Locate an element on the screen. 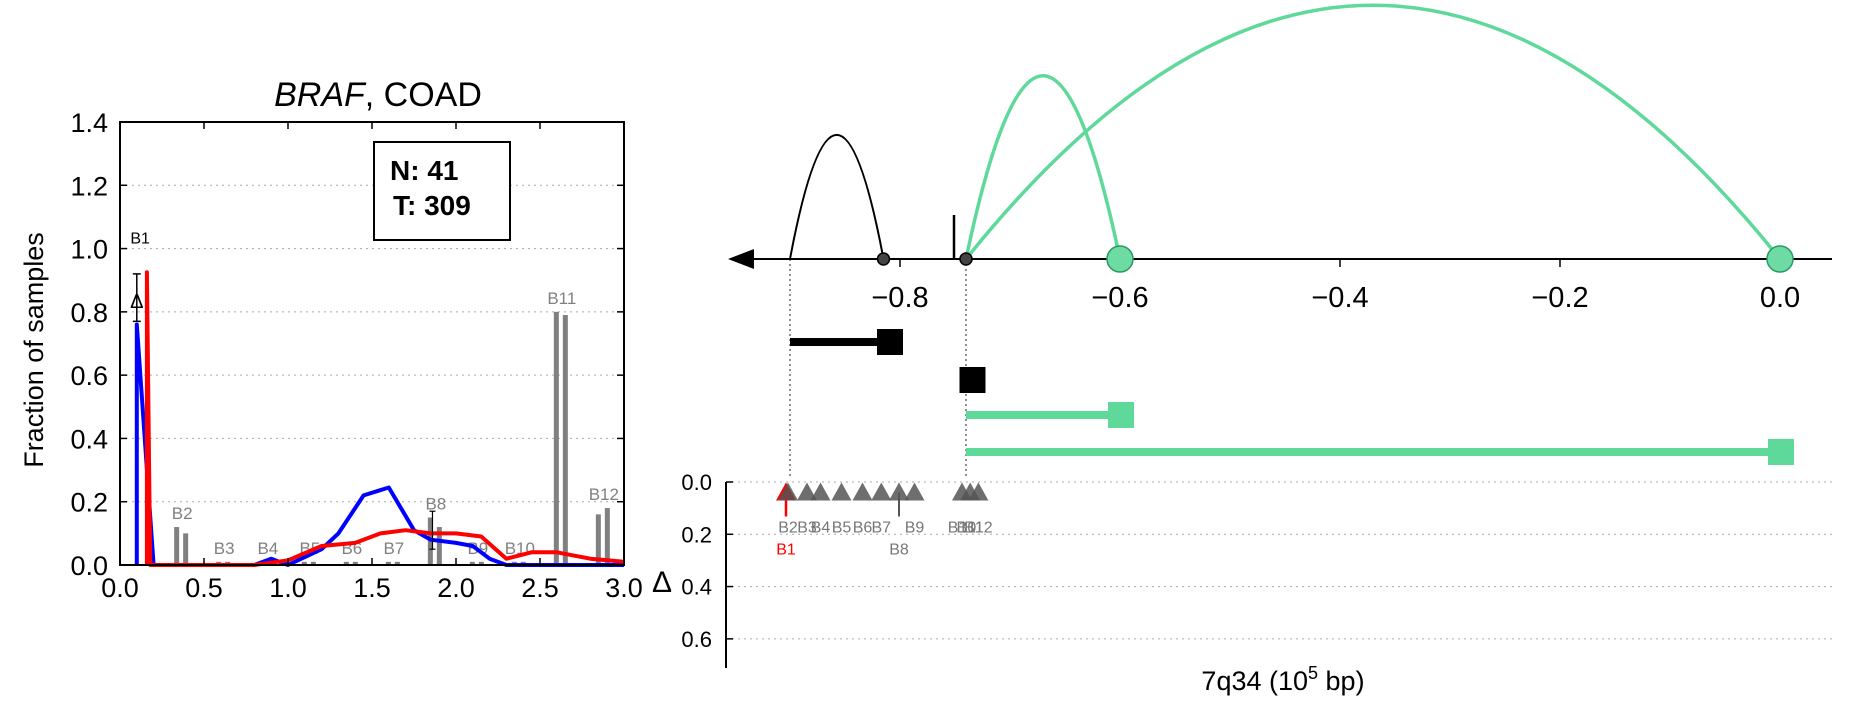 The width and height of the screenshot is (1851, 718). left-y-tick-label: 0.2 is located at coordinates (89, 503).